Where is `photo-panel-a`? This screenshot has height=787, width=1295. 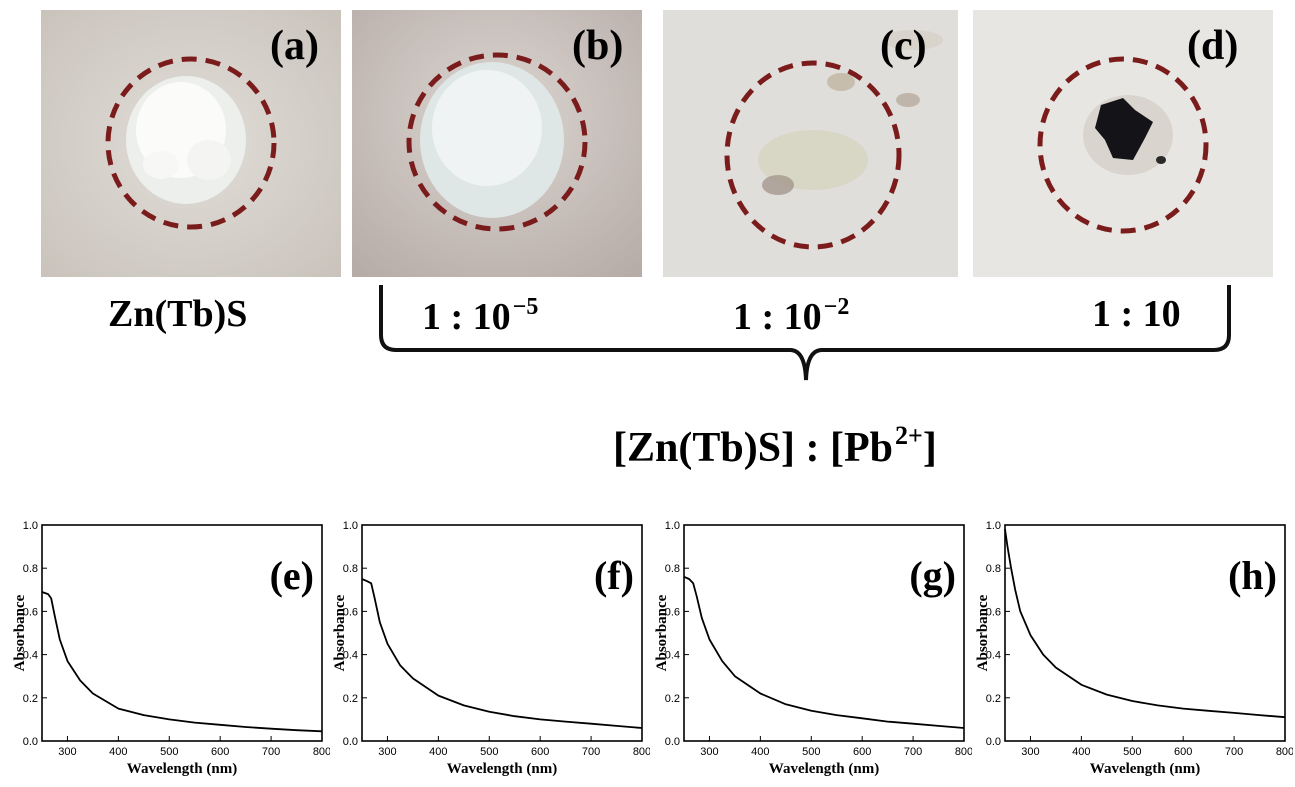
photo-panel-a is located at coordinates (191, 143).